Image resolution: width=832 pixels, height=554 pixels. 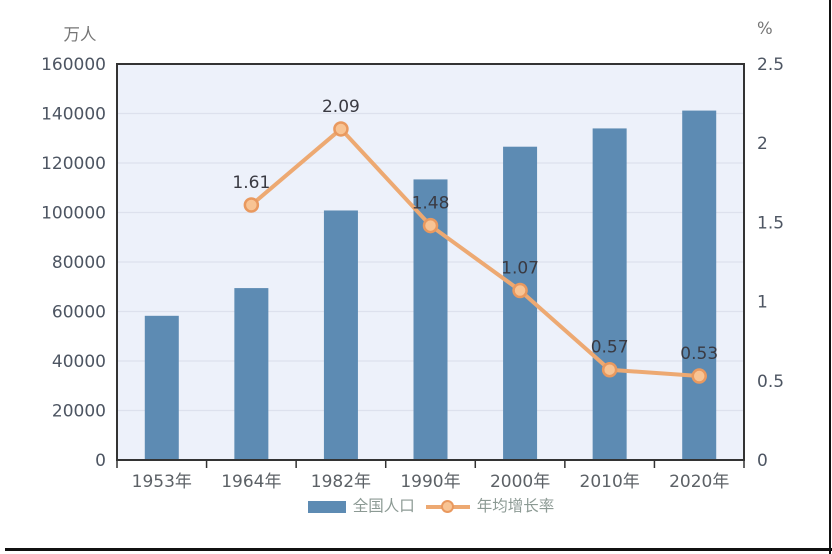 What do you see at coordinates (431, 204) in the screenshot?
I see `value-label-1990年: 1.48` at bounding box center [431, 204].